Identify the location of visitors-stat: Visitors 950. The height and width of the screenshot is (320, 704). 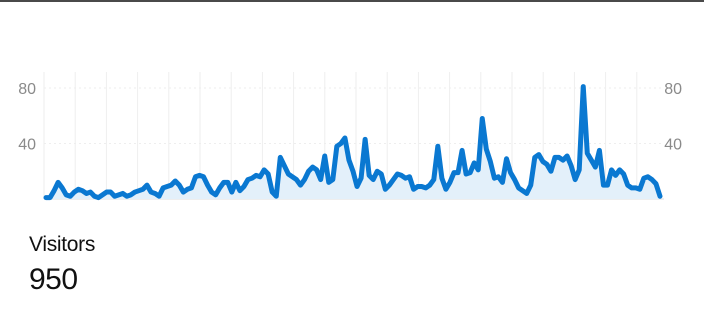
(62, 265).